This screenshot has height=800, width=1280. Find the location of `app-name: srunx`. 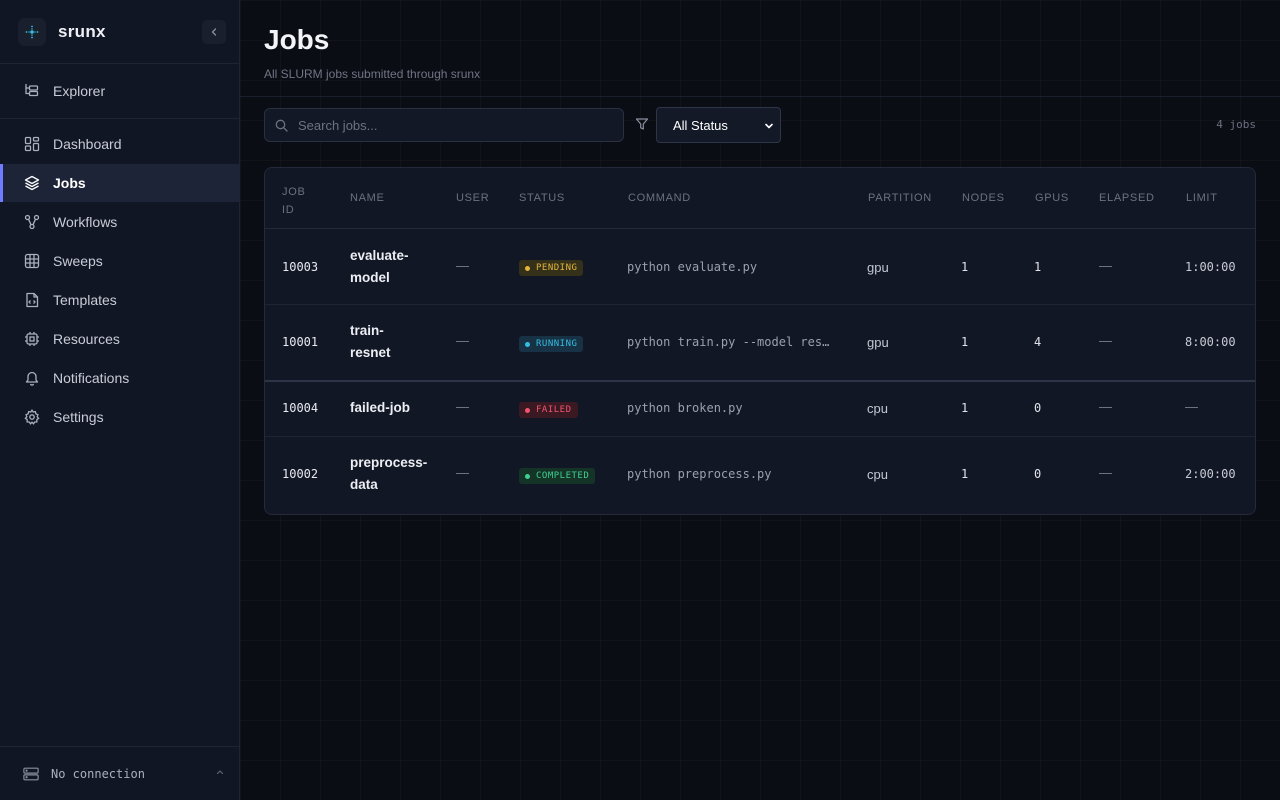

app-name: srunx is located at coordinates (82, 31).